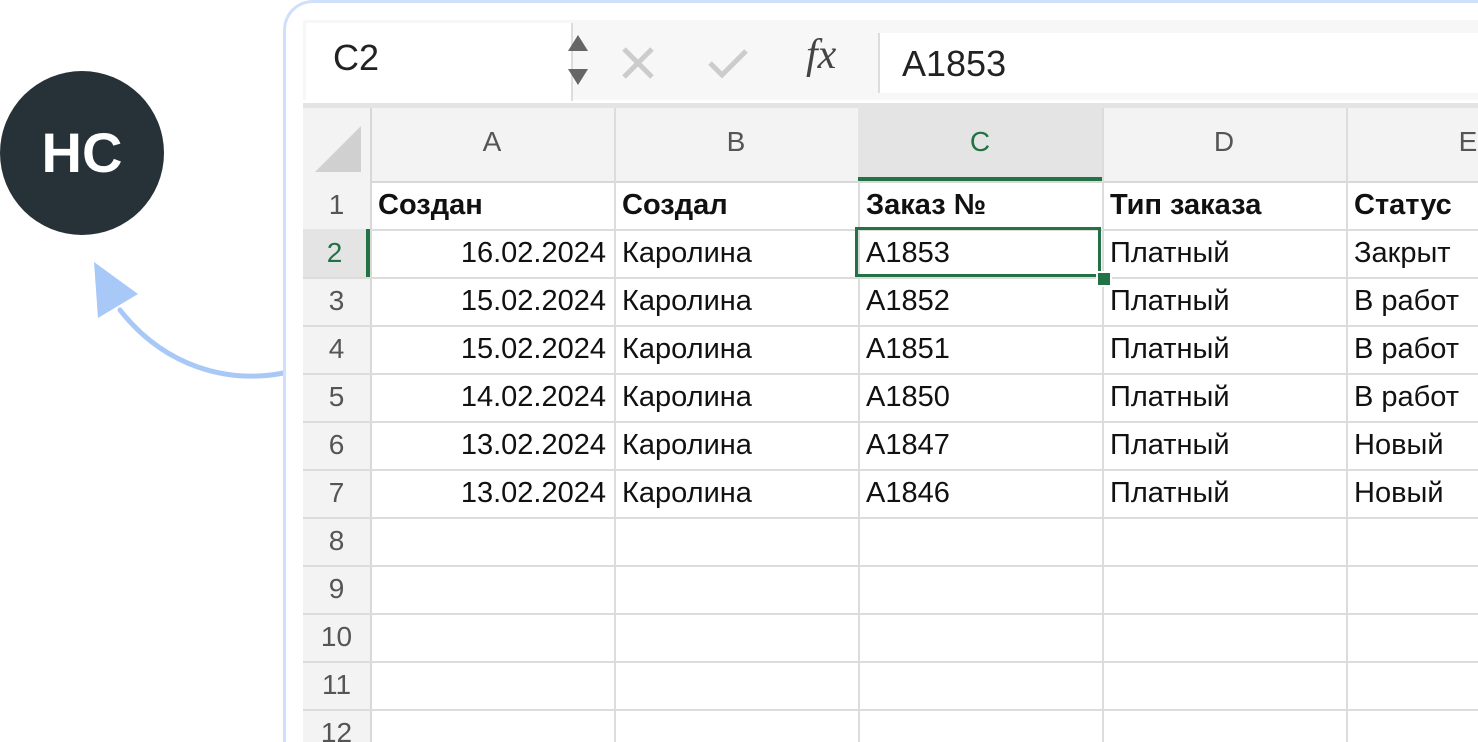 The image size is (1478, 742). Describe the element at coordinates (926, 205) in the screenshot. I see `cell: Заказ №` at that location.